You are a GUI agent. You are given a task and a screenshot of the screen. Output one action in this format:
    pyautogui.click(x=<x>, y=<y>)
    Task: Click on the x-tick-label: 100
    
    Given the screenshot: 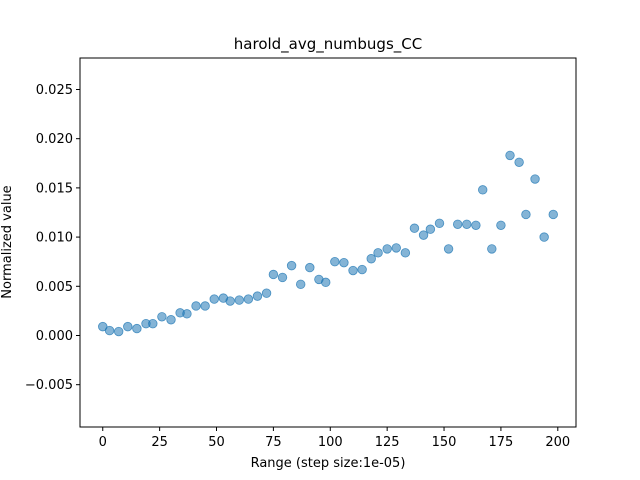 What is the action you would take?
    pyautogui.click(x=330, y=442)
    